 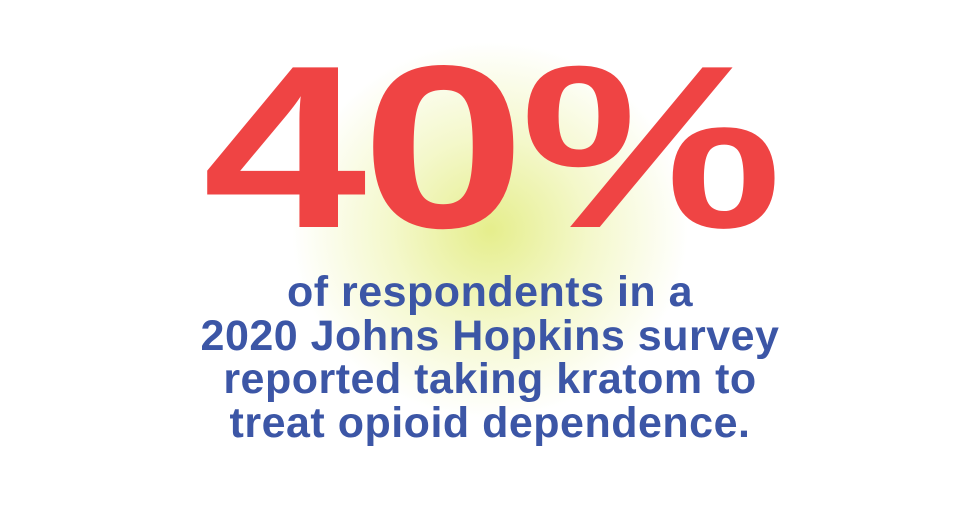 What do you see at coordinates (490, 379) in the screenshot?
I see `caption-line: reported taking kratom to` at bounding box center [490, 379].